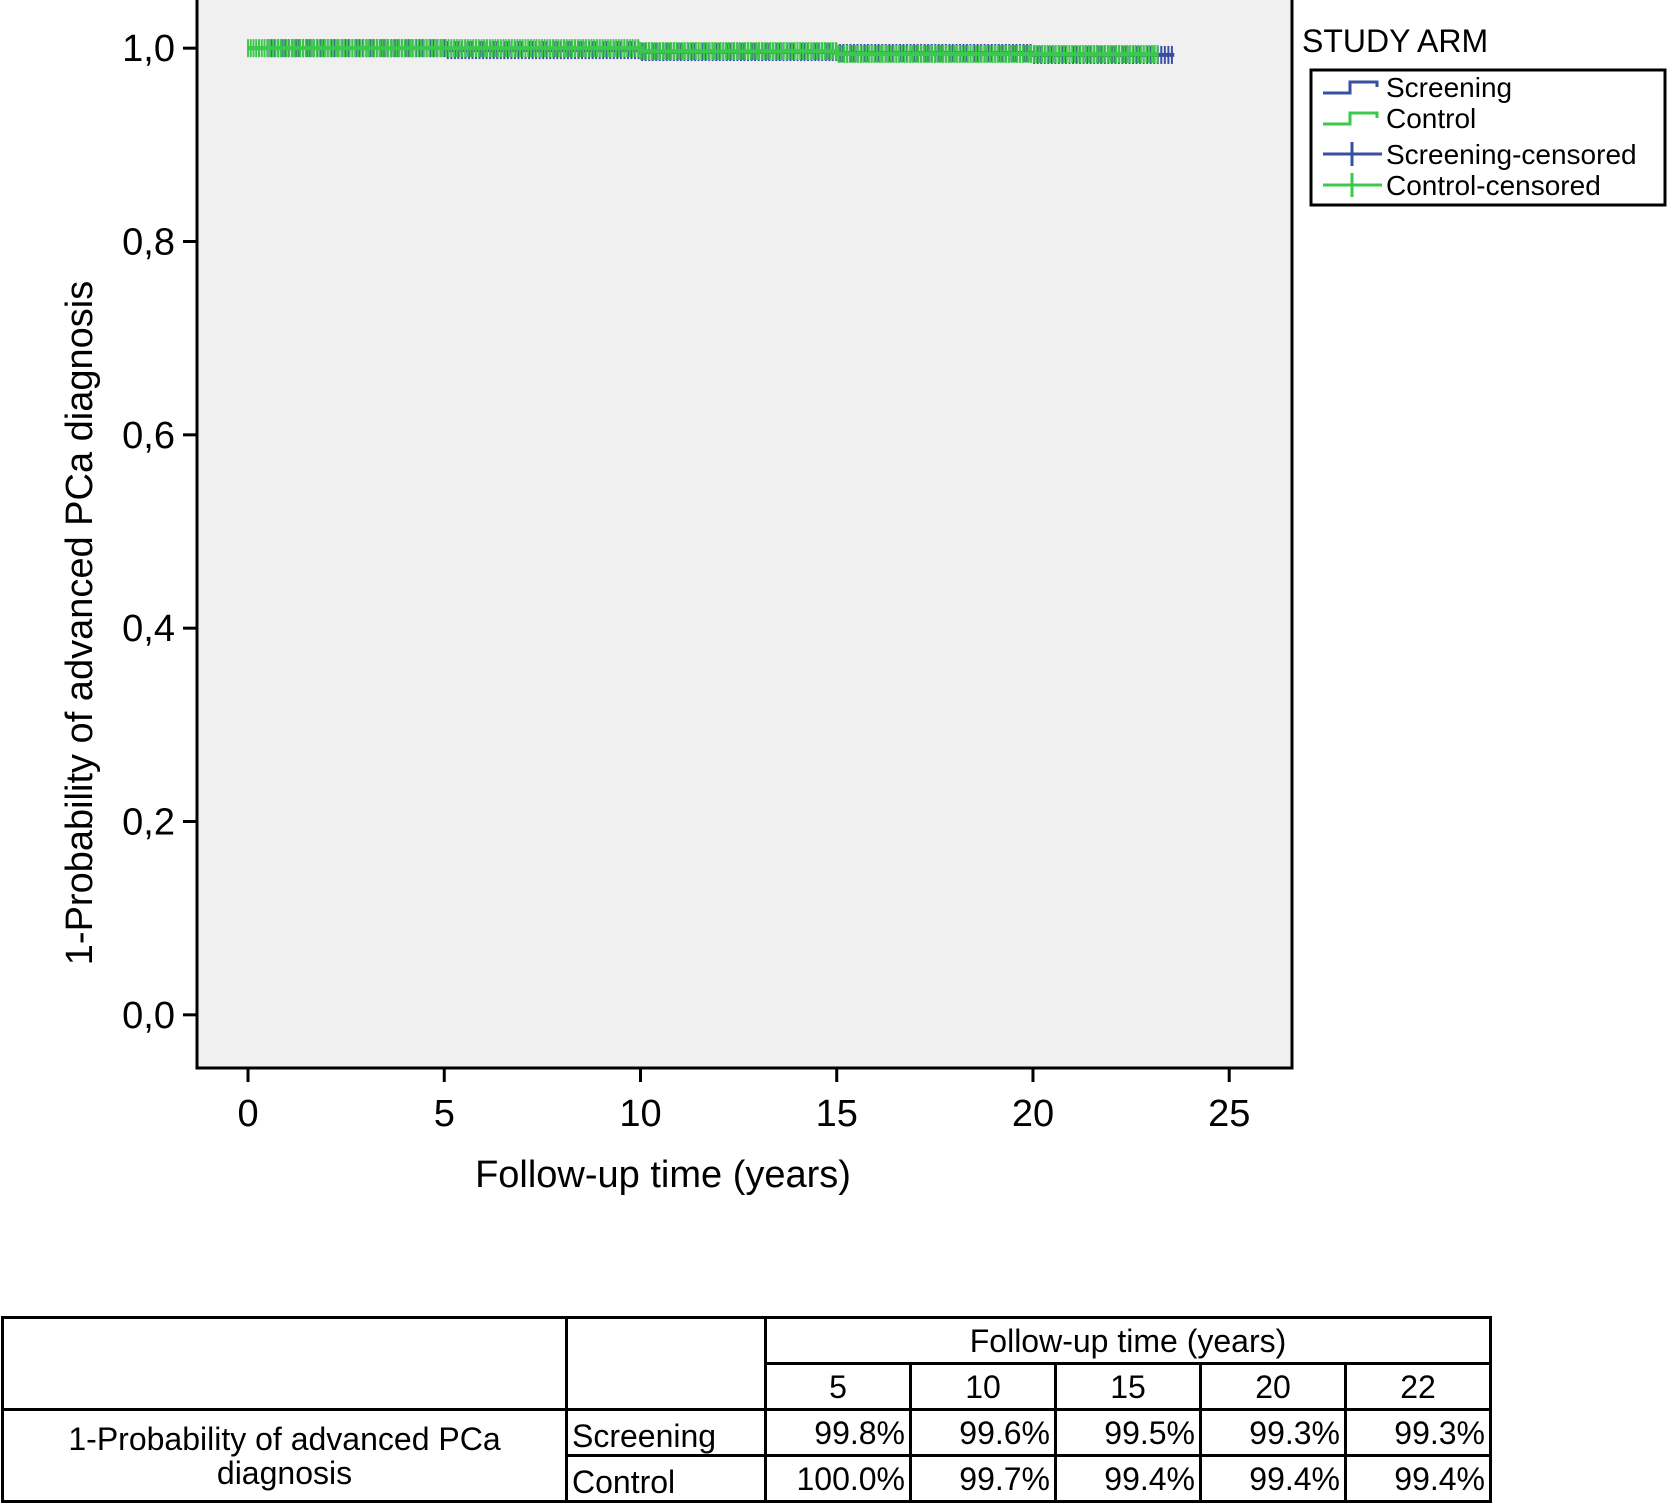  I want to click on table-value-cell: 100.0%, so click(838, 1478).